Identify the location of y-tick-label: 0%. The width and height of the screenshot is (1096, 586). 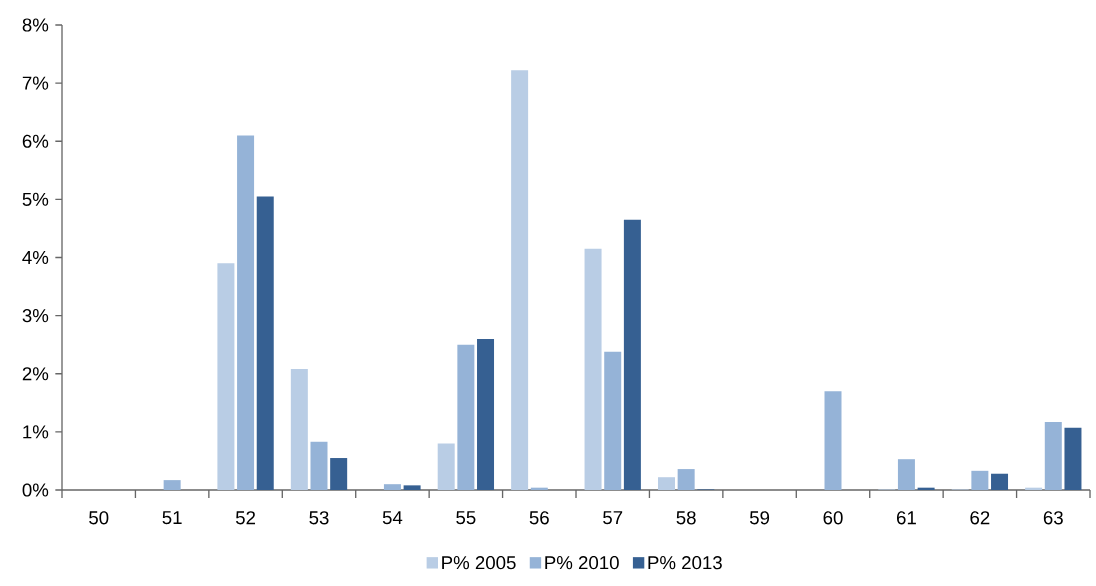
(35, 490).